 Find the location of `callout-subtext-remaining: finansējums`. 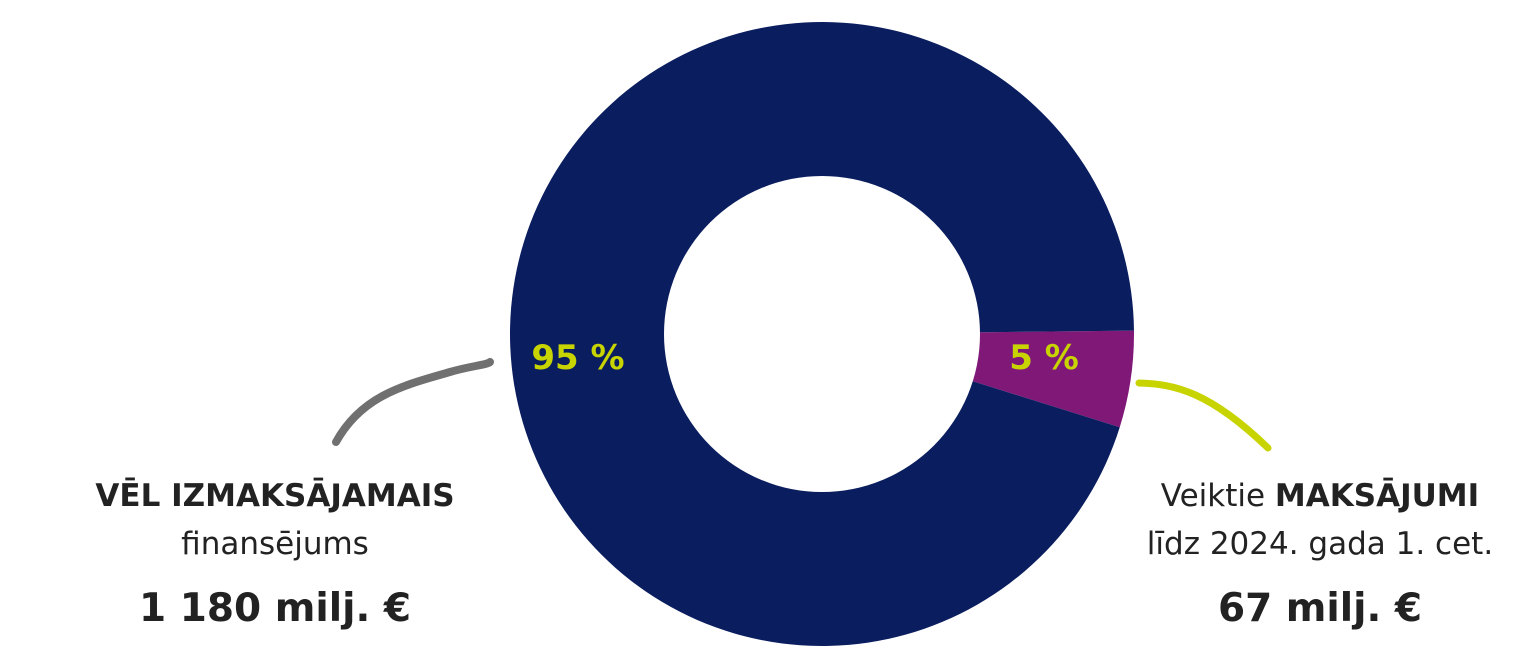

callout-subtext-remaining: finansējums is located at coordinates (275, 544).